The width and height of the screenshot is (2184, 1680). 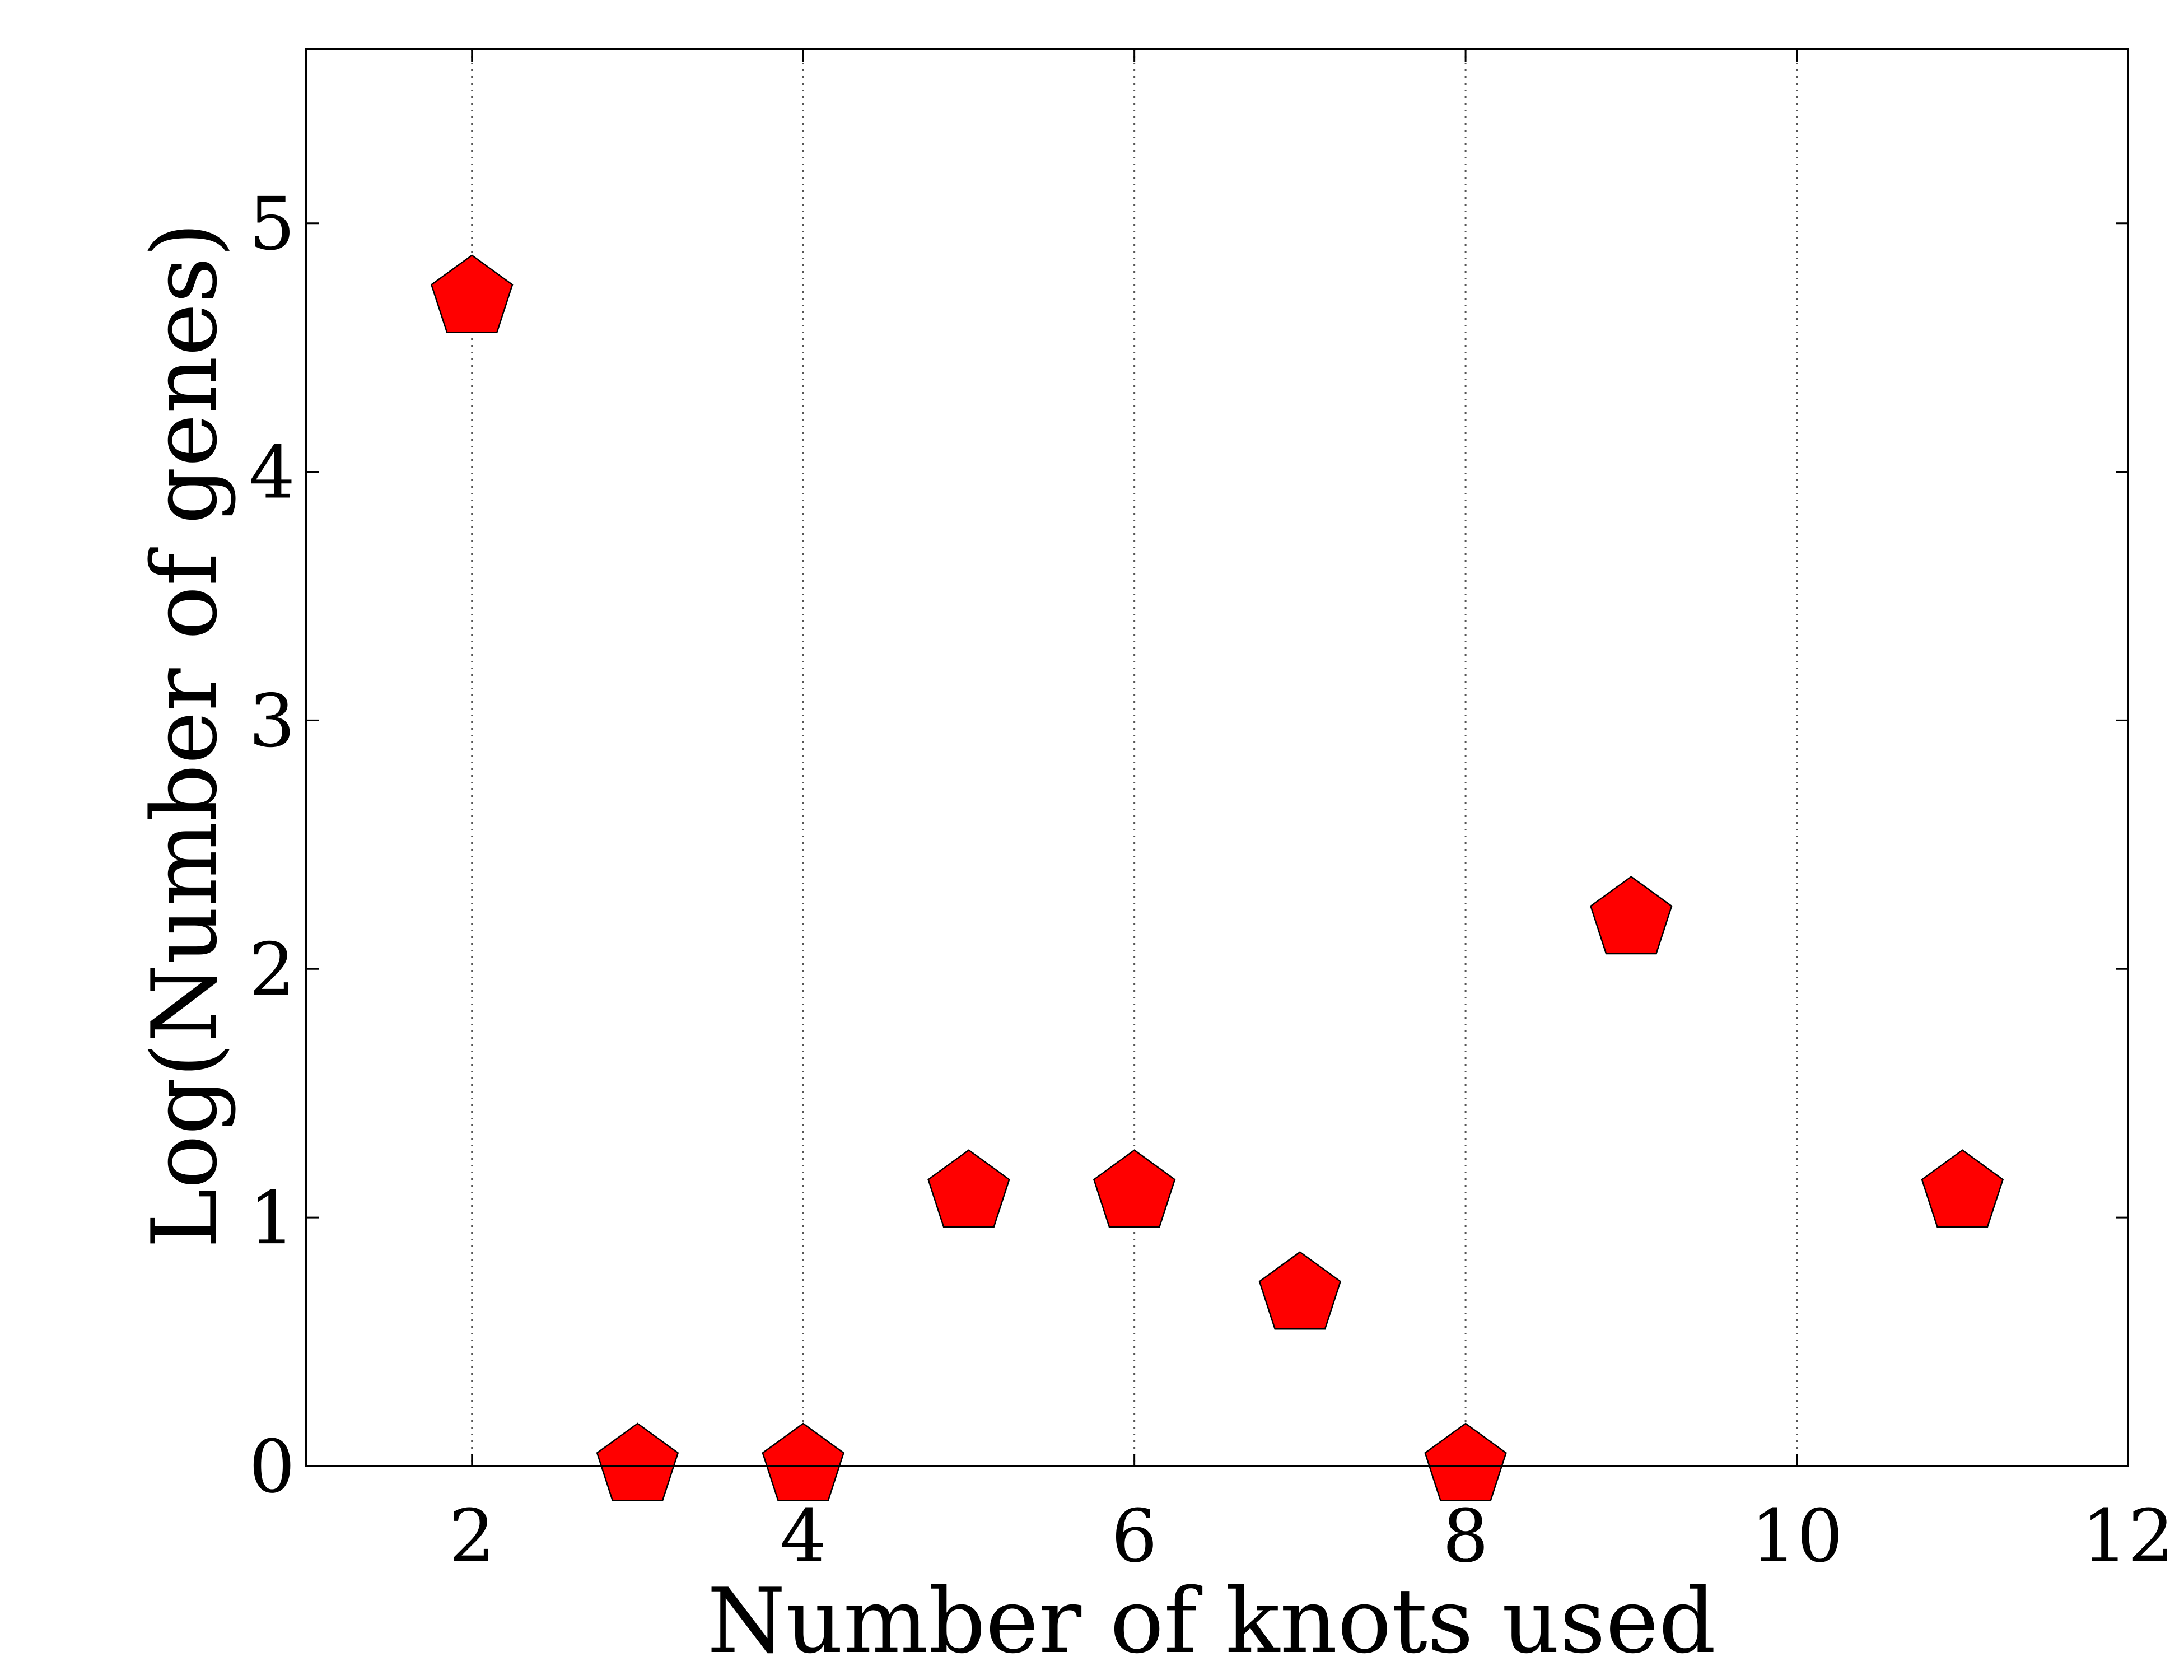 I want to click on y-tick-label: 4, so click(x=272, y=473).